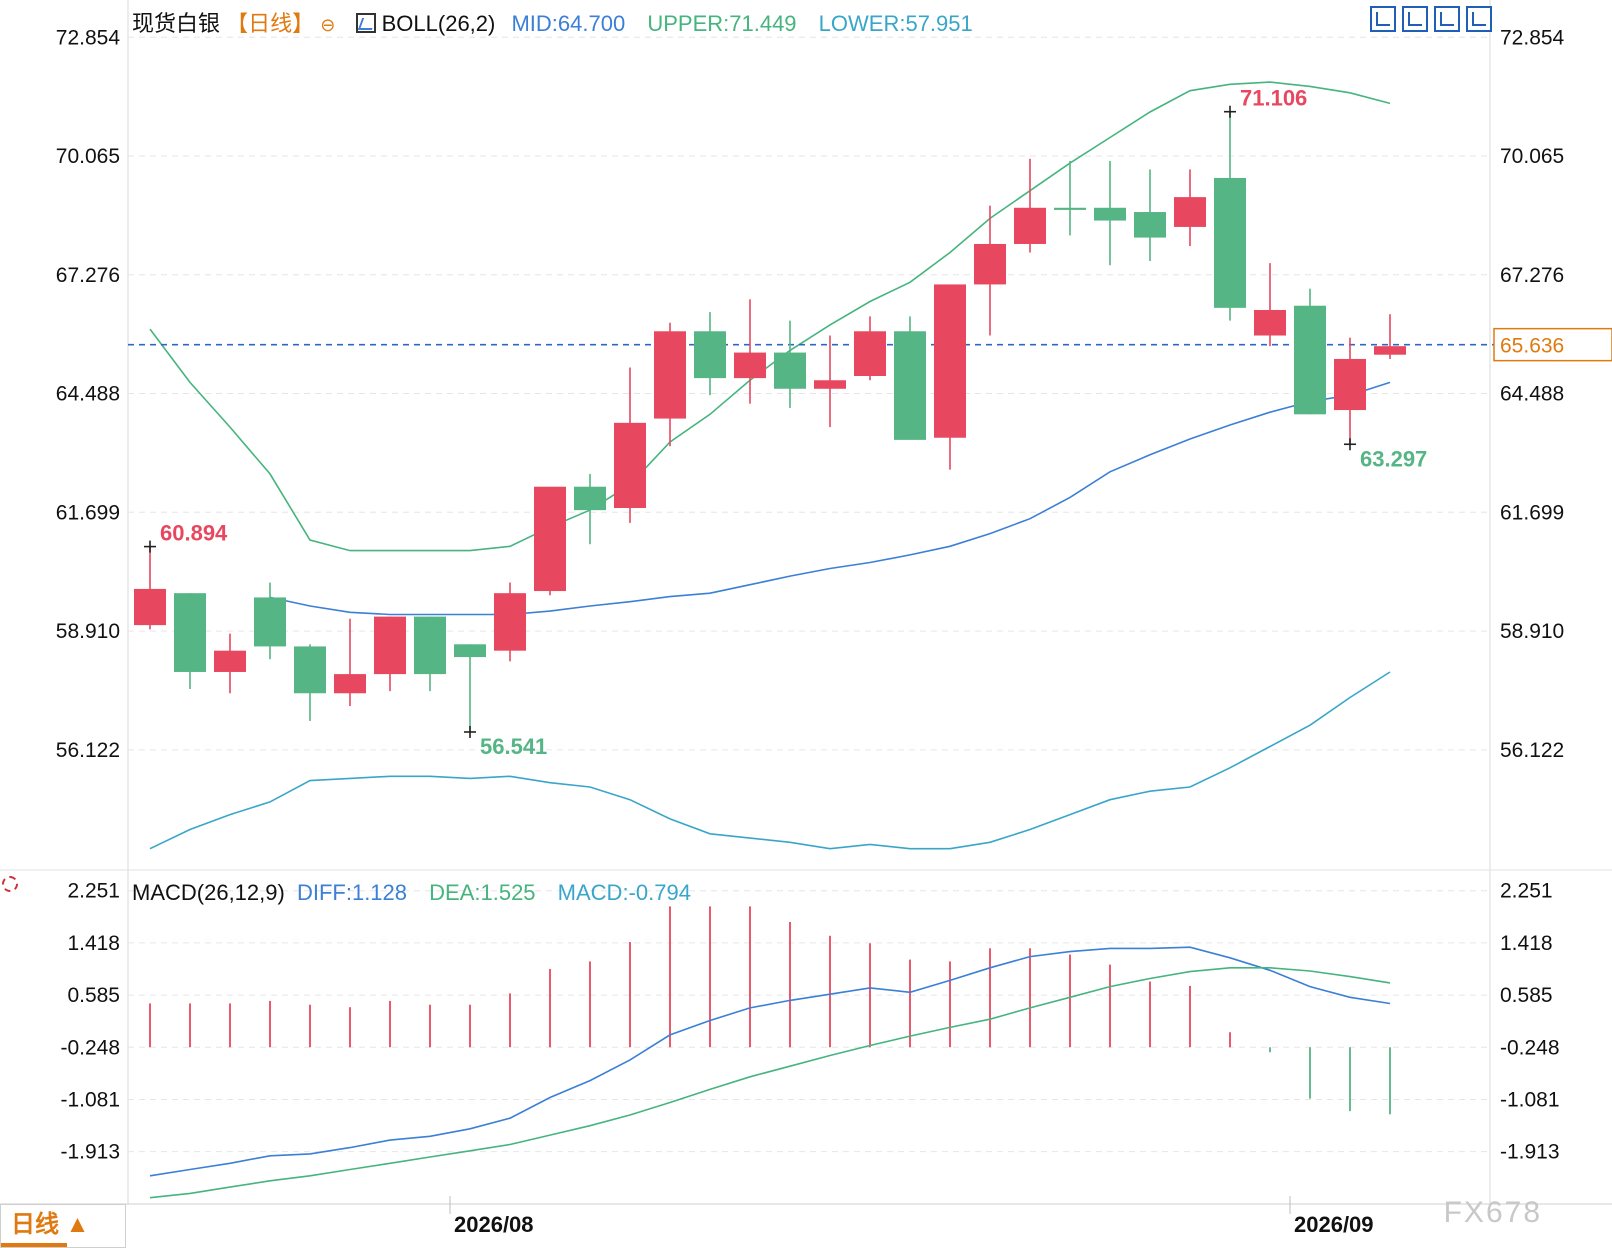  Describe the element at coordinates (328, 25) in the screenshot. I see `period-marker-icon: ⊖` at that location.